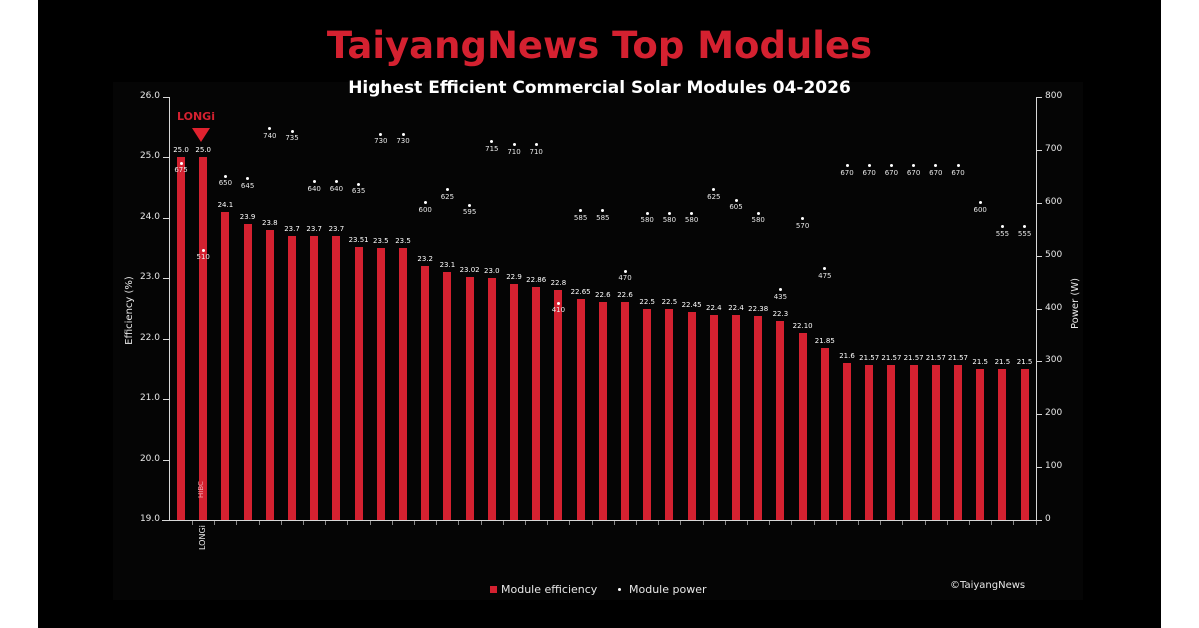 The width and height of the screenshot is (1199, 628). I want to click on left-tick-label: 24.0, so click(149, 216).